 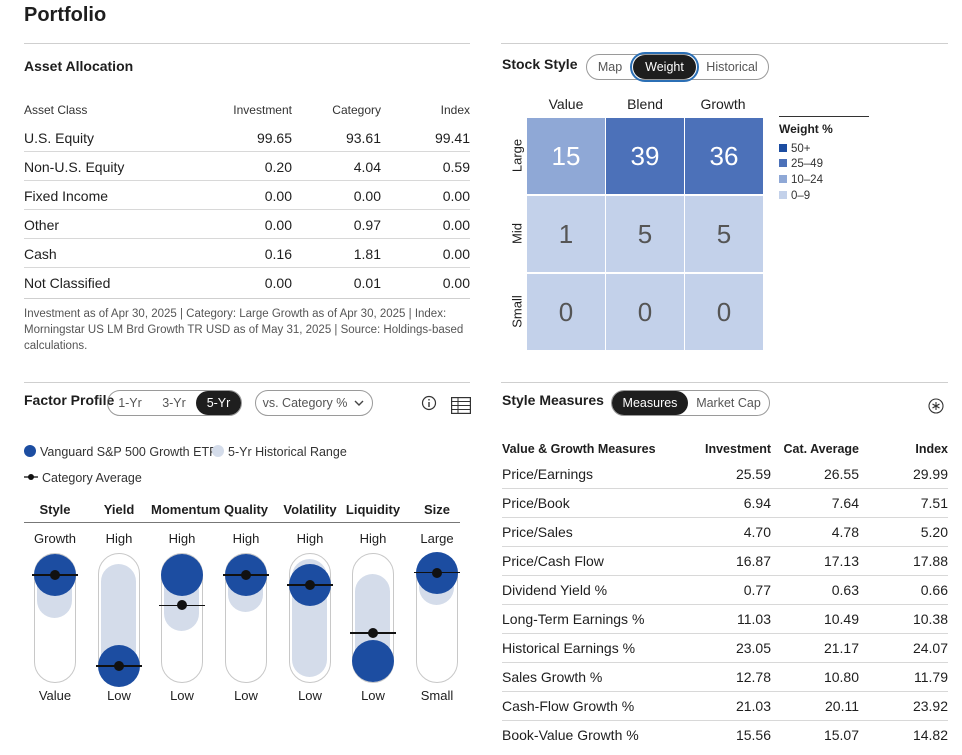 What do you see at coordinates (732, 67) in the screenshot?
I see `tab-historical: Historical` at bounding box center [732, 67].